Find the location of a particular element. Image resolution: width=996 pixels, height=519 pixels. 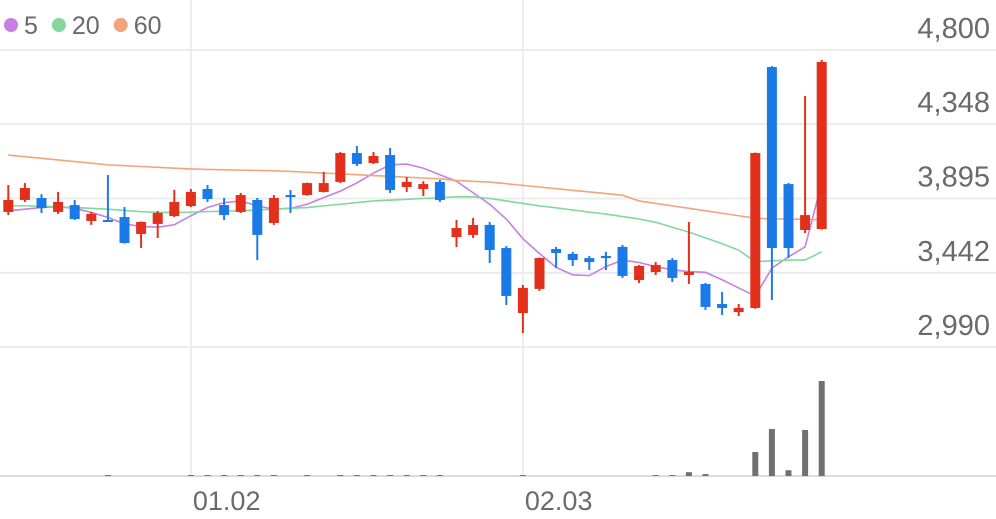

legend-label: 5 is located at coordinates (31, 26).